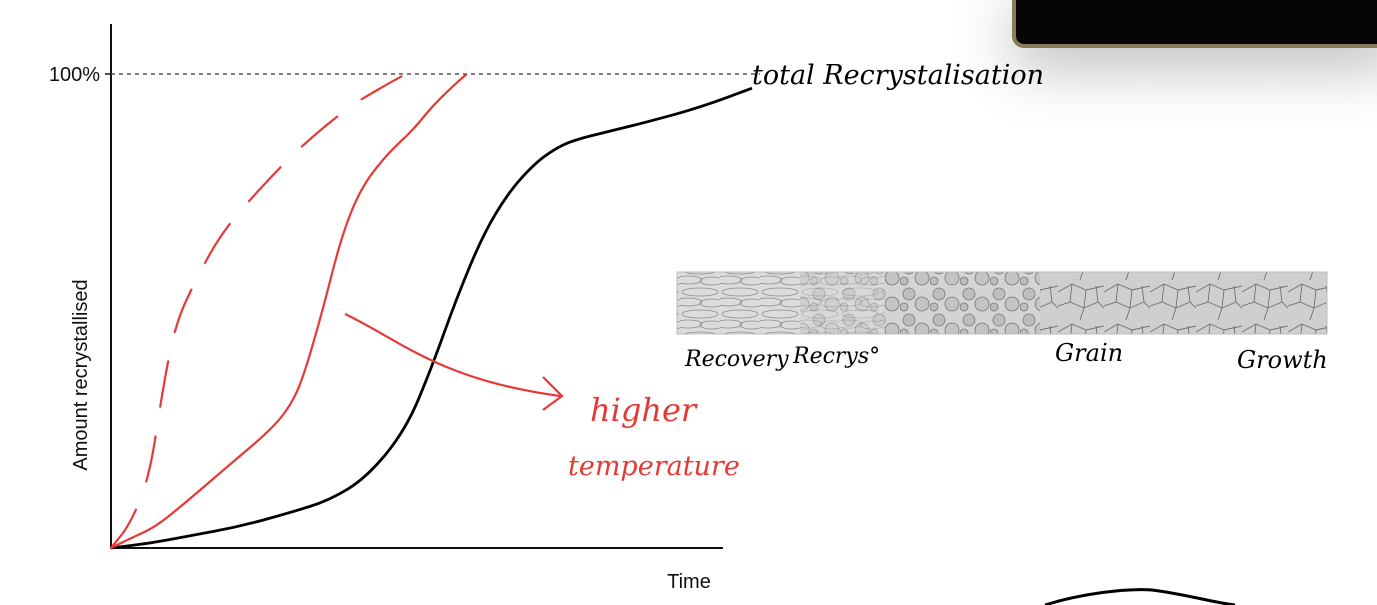 This screenshot has height=605, width=1377. Describe the element at coordinates (721, 303) in the screenshot. I see `microstructure-deformed` at that location.